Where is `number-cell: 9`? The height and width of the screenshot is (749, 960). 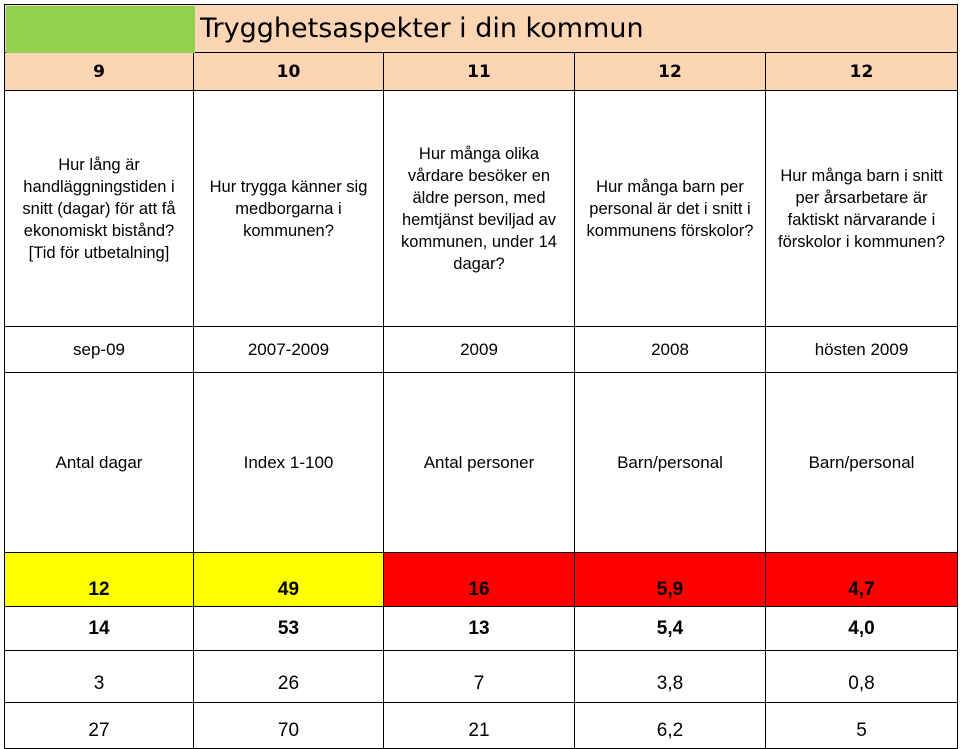 number-cell: 9 is located at coordinates (99, 72).